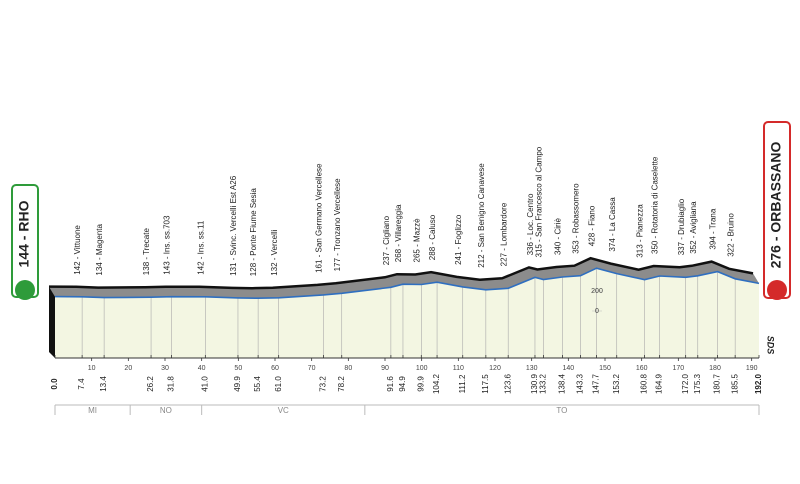 This screenshot has height=484, width=800. Describe the element at coordinates (128, 368) in the screenshot. I see `x-tick-label: 20` at that location.